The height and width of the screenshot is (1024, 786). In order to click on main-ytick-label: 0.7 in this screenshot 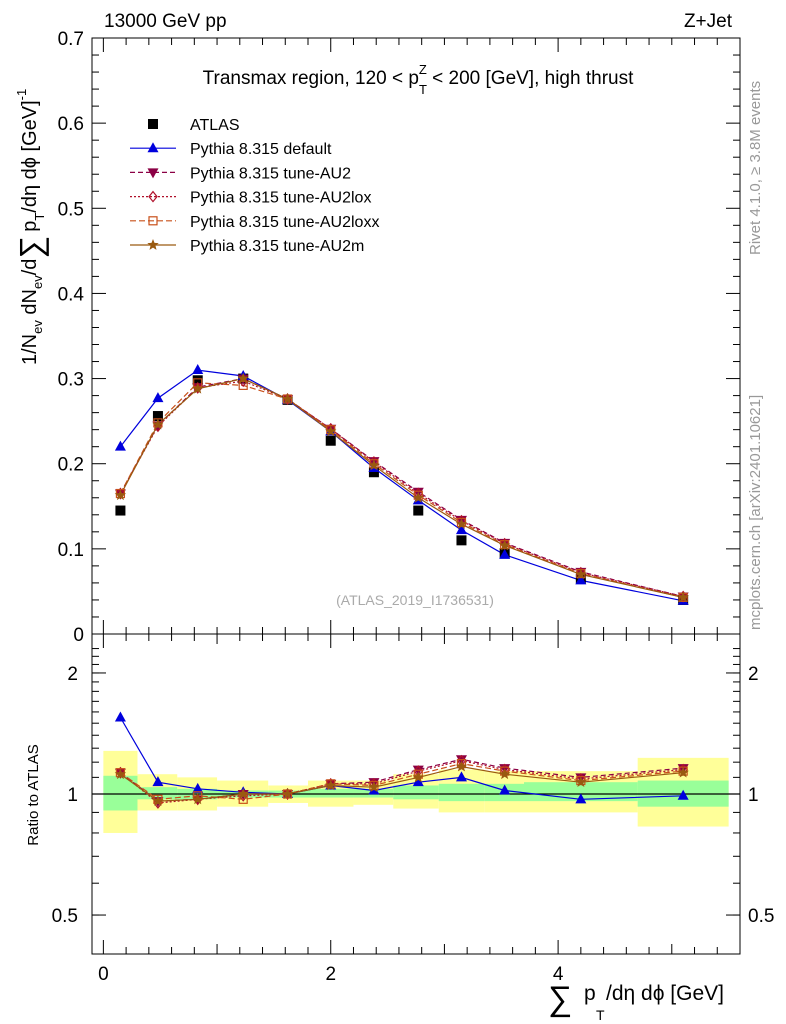, I will do `click(71, 39)`.